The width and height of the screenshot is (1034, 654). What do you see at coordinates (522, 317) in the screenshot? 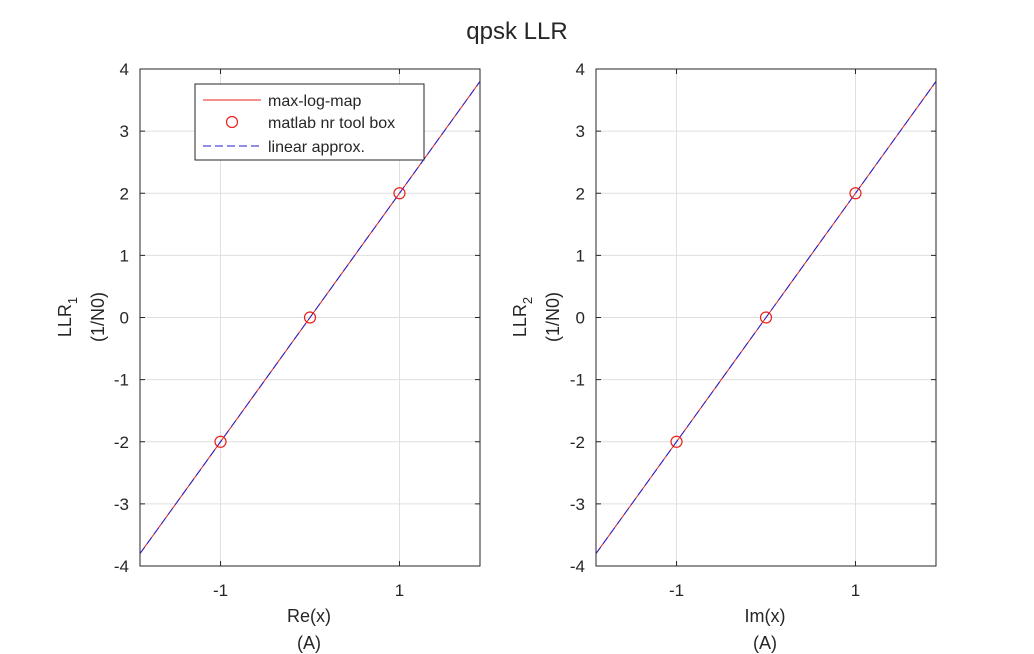
I see `y-axis-label: LLR2` at bounding box center [522, 317].